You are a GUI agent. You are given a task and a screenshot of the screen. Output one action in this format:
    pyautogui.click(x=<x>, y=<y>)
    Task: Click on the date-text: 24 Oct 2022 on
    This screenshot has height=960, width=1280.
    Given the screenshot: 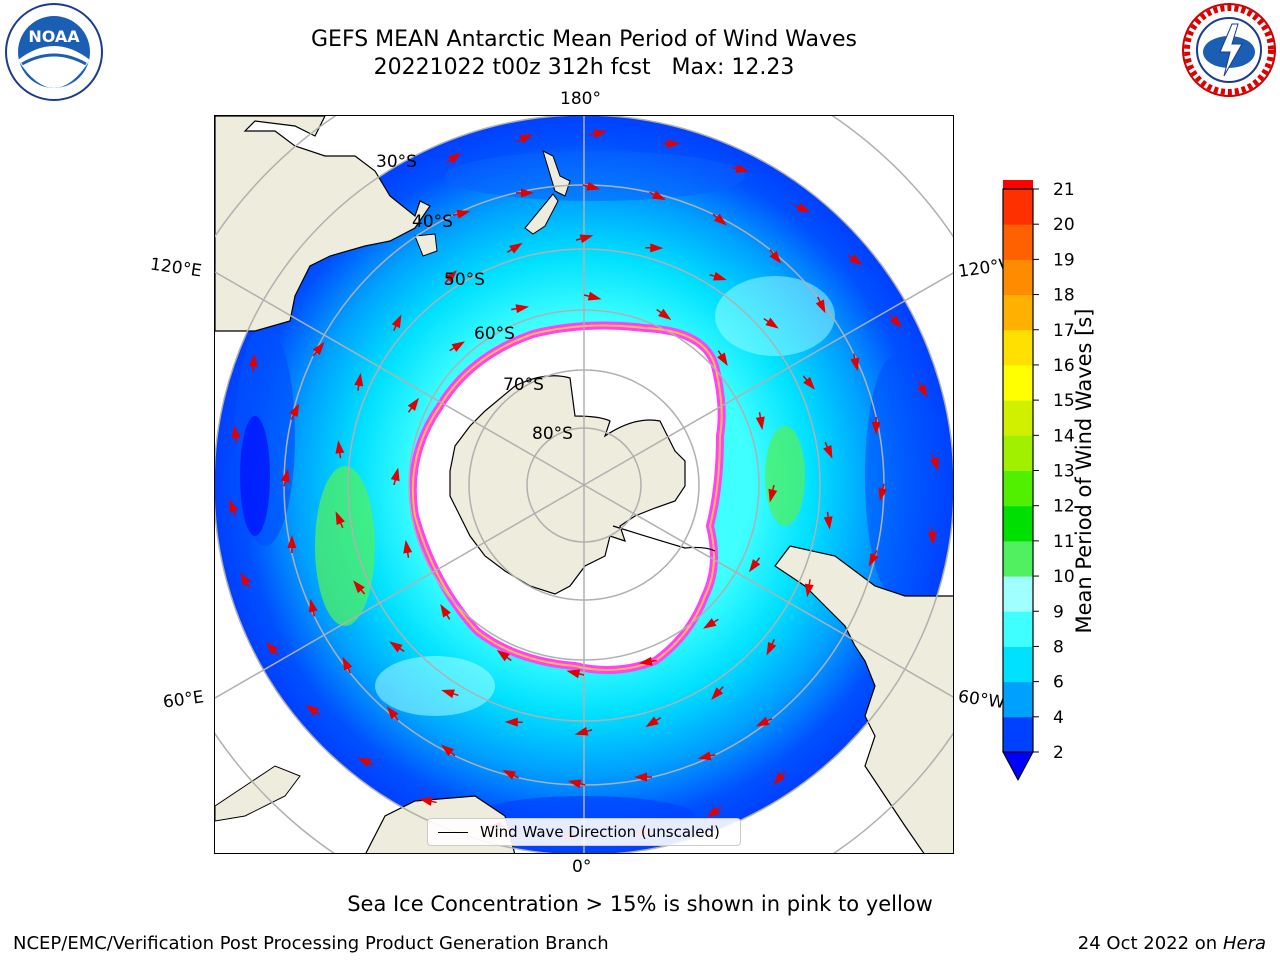 What is the action you would take?
    pyautogui.click(x=1150, y=943)
    